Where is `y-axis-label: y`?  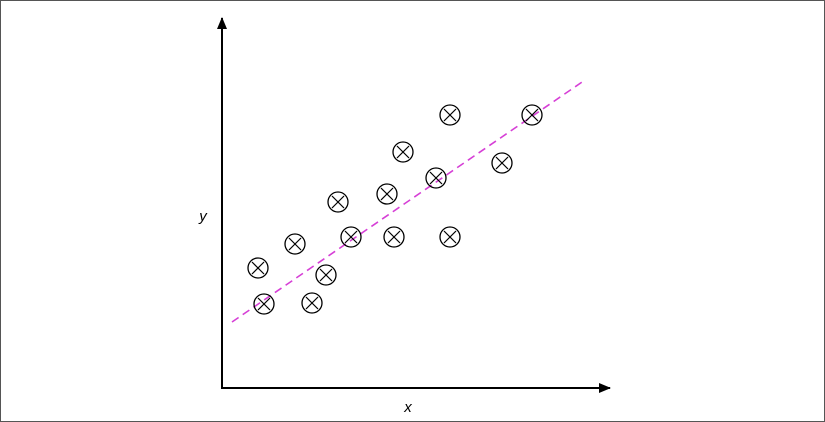 y-axis-label: y is located at coordinates (203, 216).